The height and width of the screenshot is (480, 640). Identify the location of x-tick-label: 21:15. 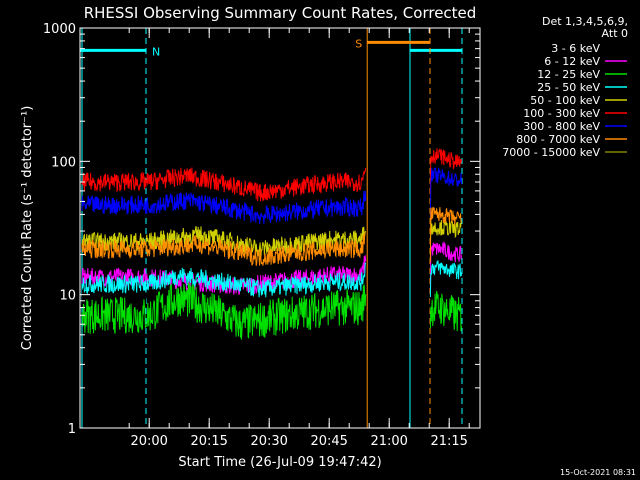
(448, 441).